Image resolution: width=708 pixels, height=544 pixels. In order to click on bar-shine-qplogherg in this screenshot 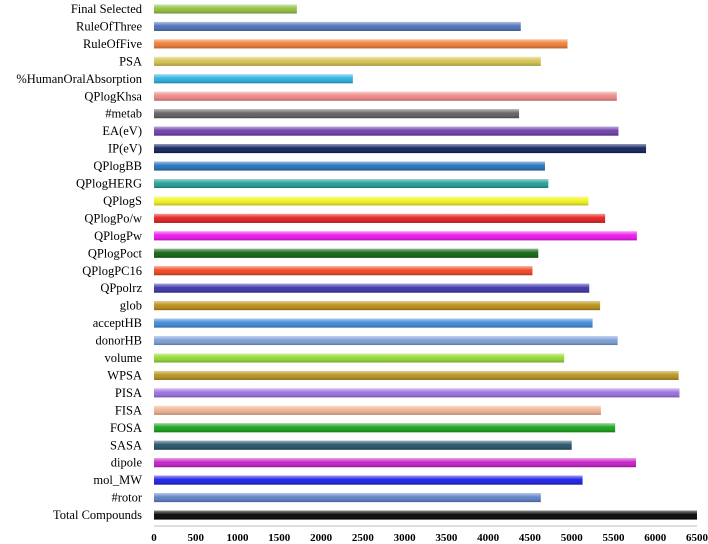, I will do `click(351, 183)`.